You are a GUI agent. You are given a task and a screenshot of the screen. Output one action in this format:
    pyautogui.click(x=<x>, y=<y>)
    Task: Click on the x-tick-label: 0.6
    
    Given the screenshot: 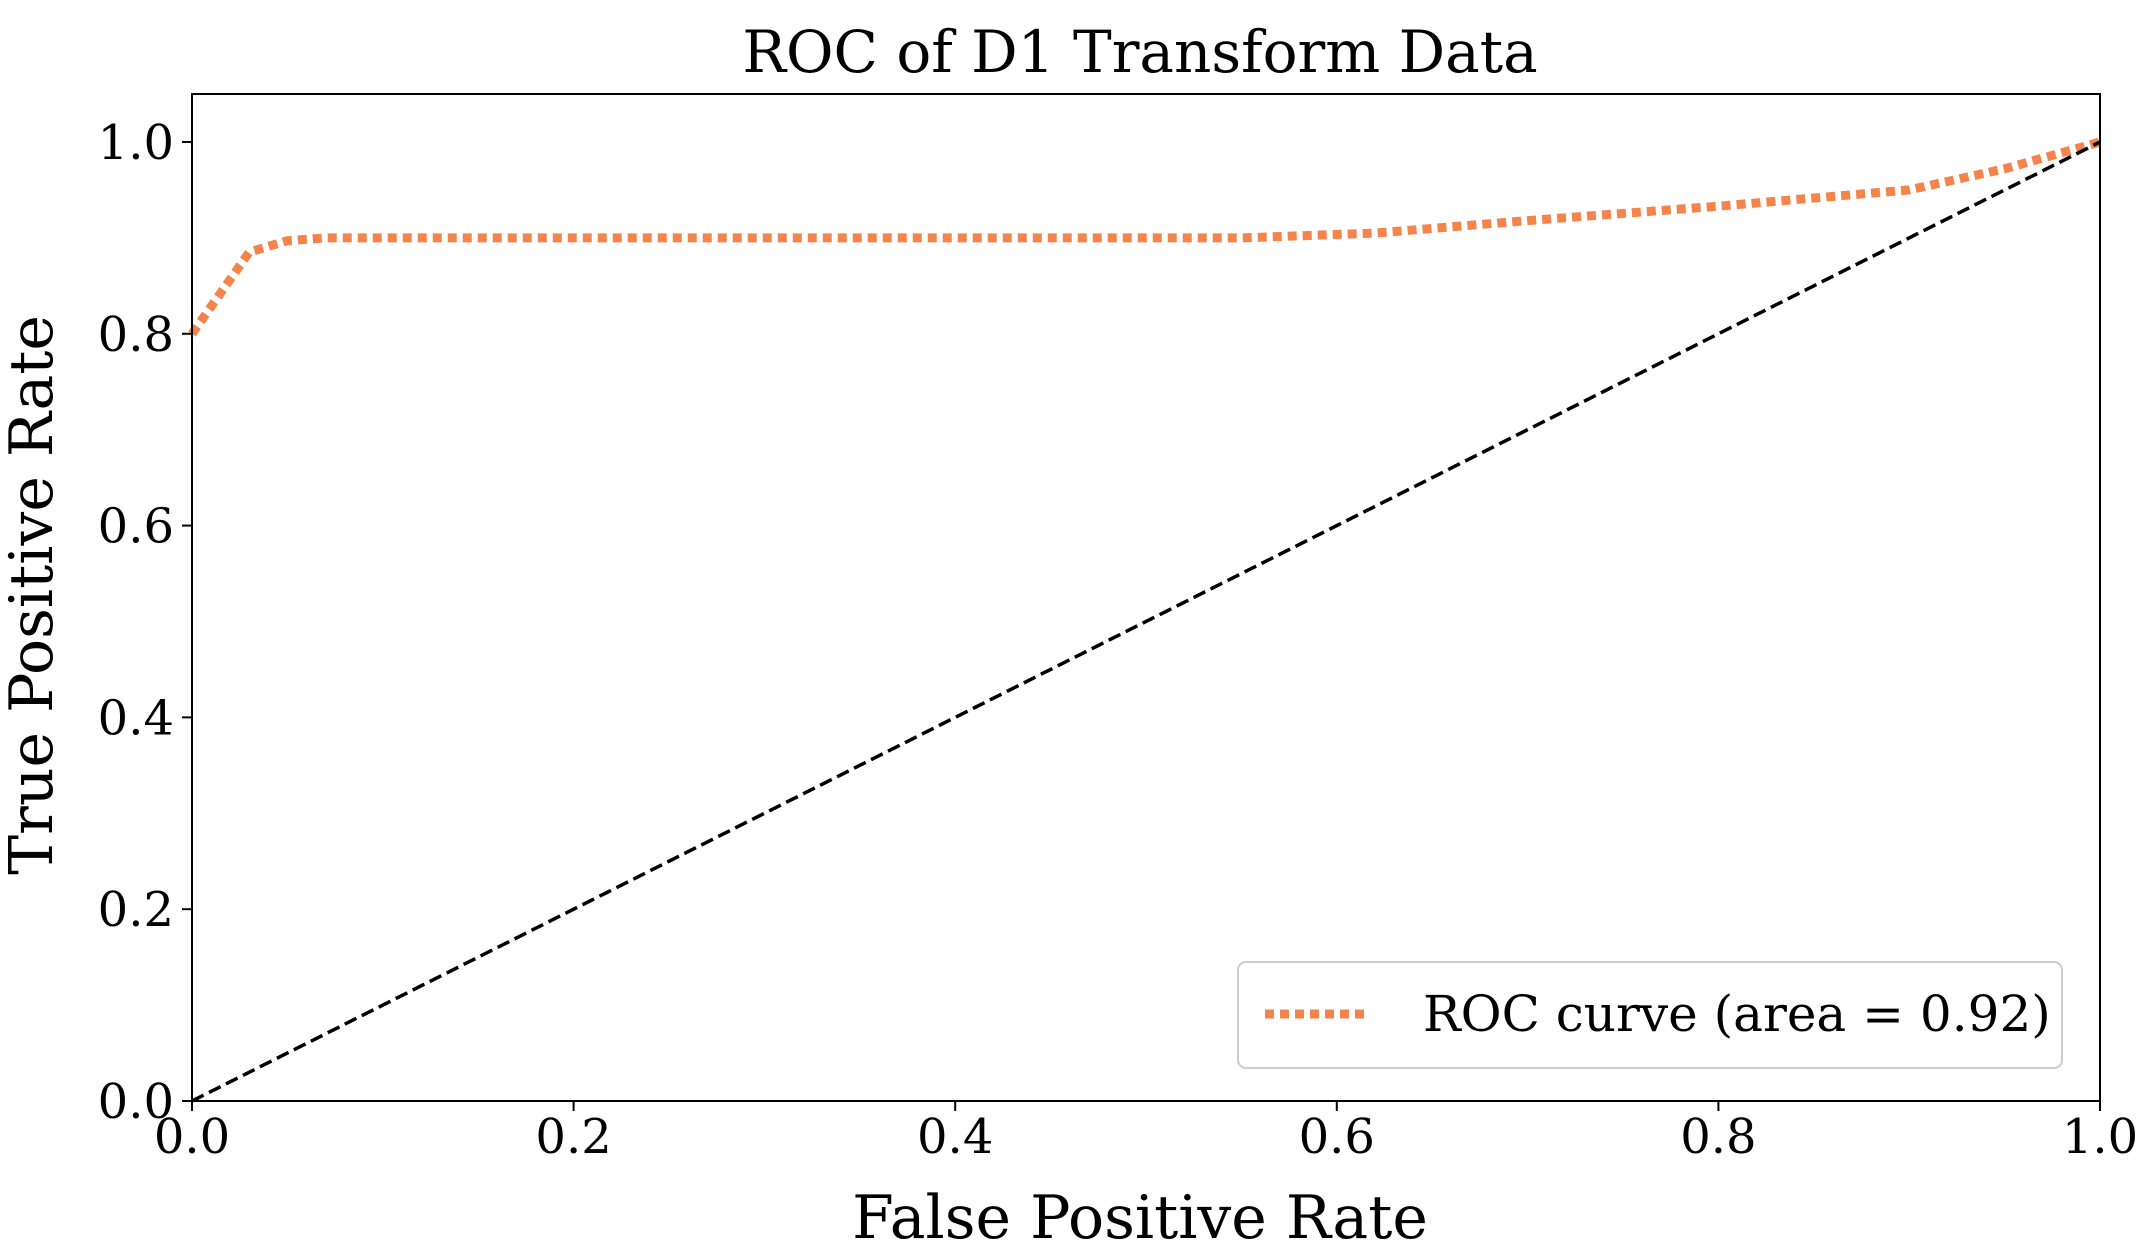 What is the action you would take?
    pyautogui.click(x=1337, y=1137)
    